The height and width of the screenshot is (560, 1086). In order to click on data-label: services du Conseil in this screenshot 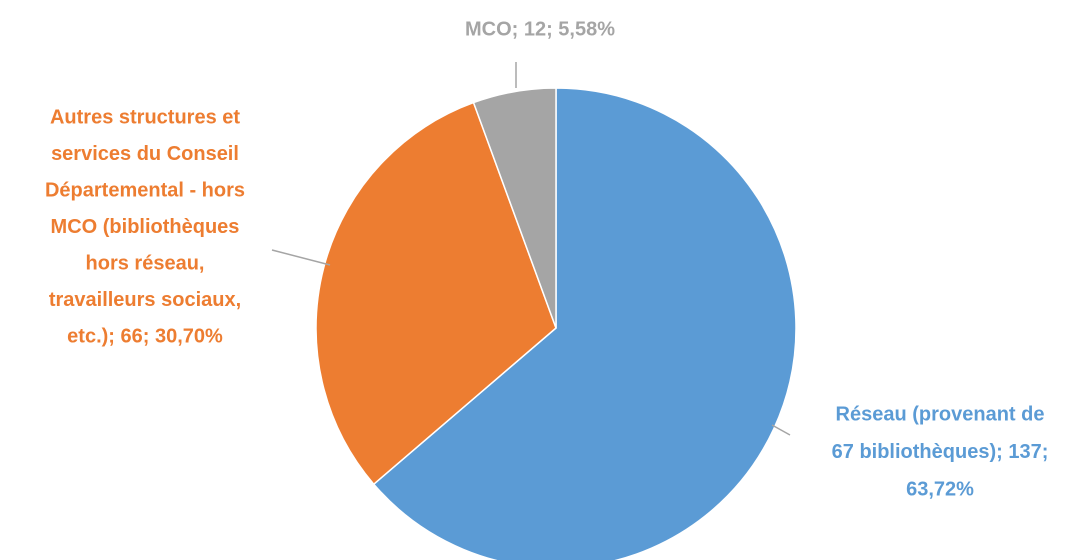, I will do `click(145, 154)`.